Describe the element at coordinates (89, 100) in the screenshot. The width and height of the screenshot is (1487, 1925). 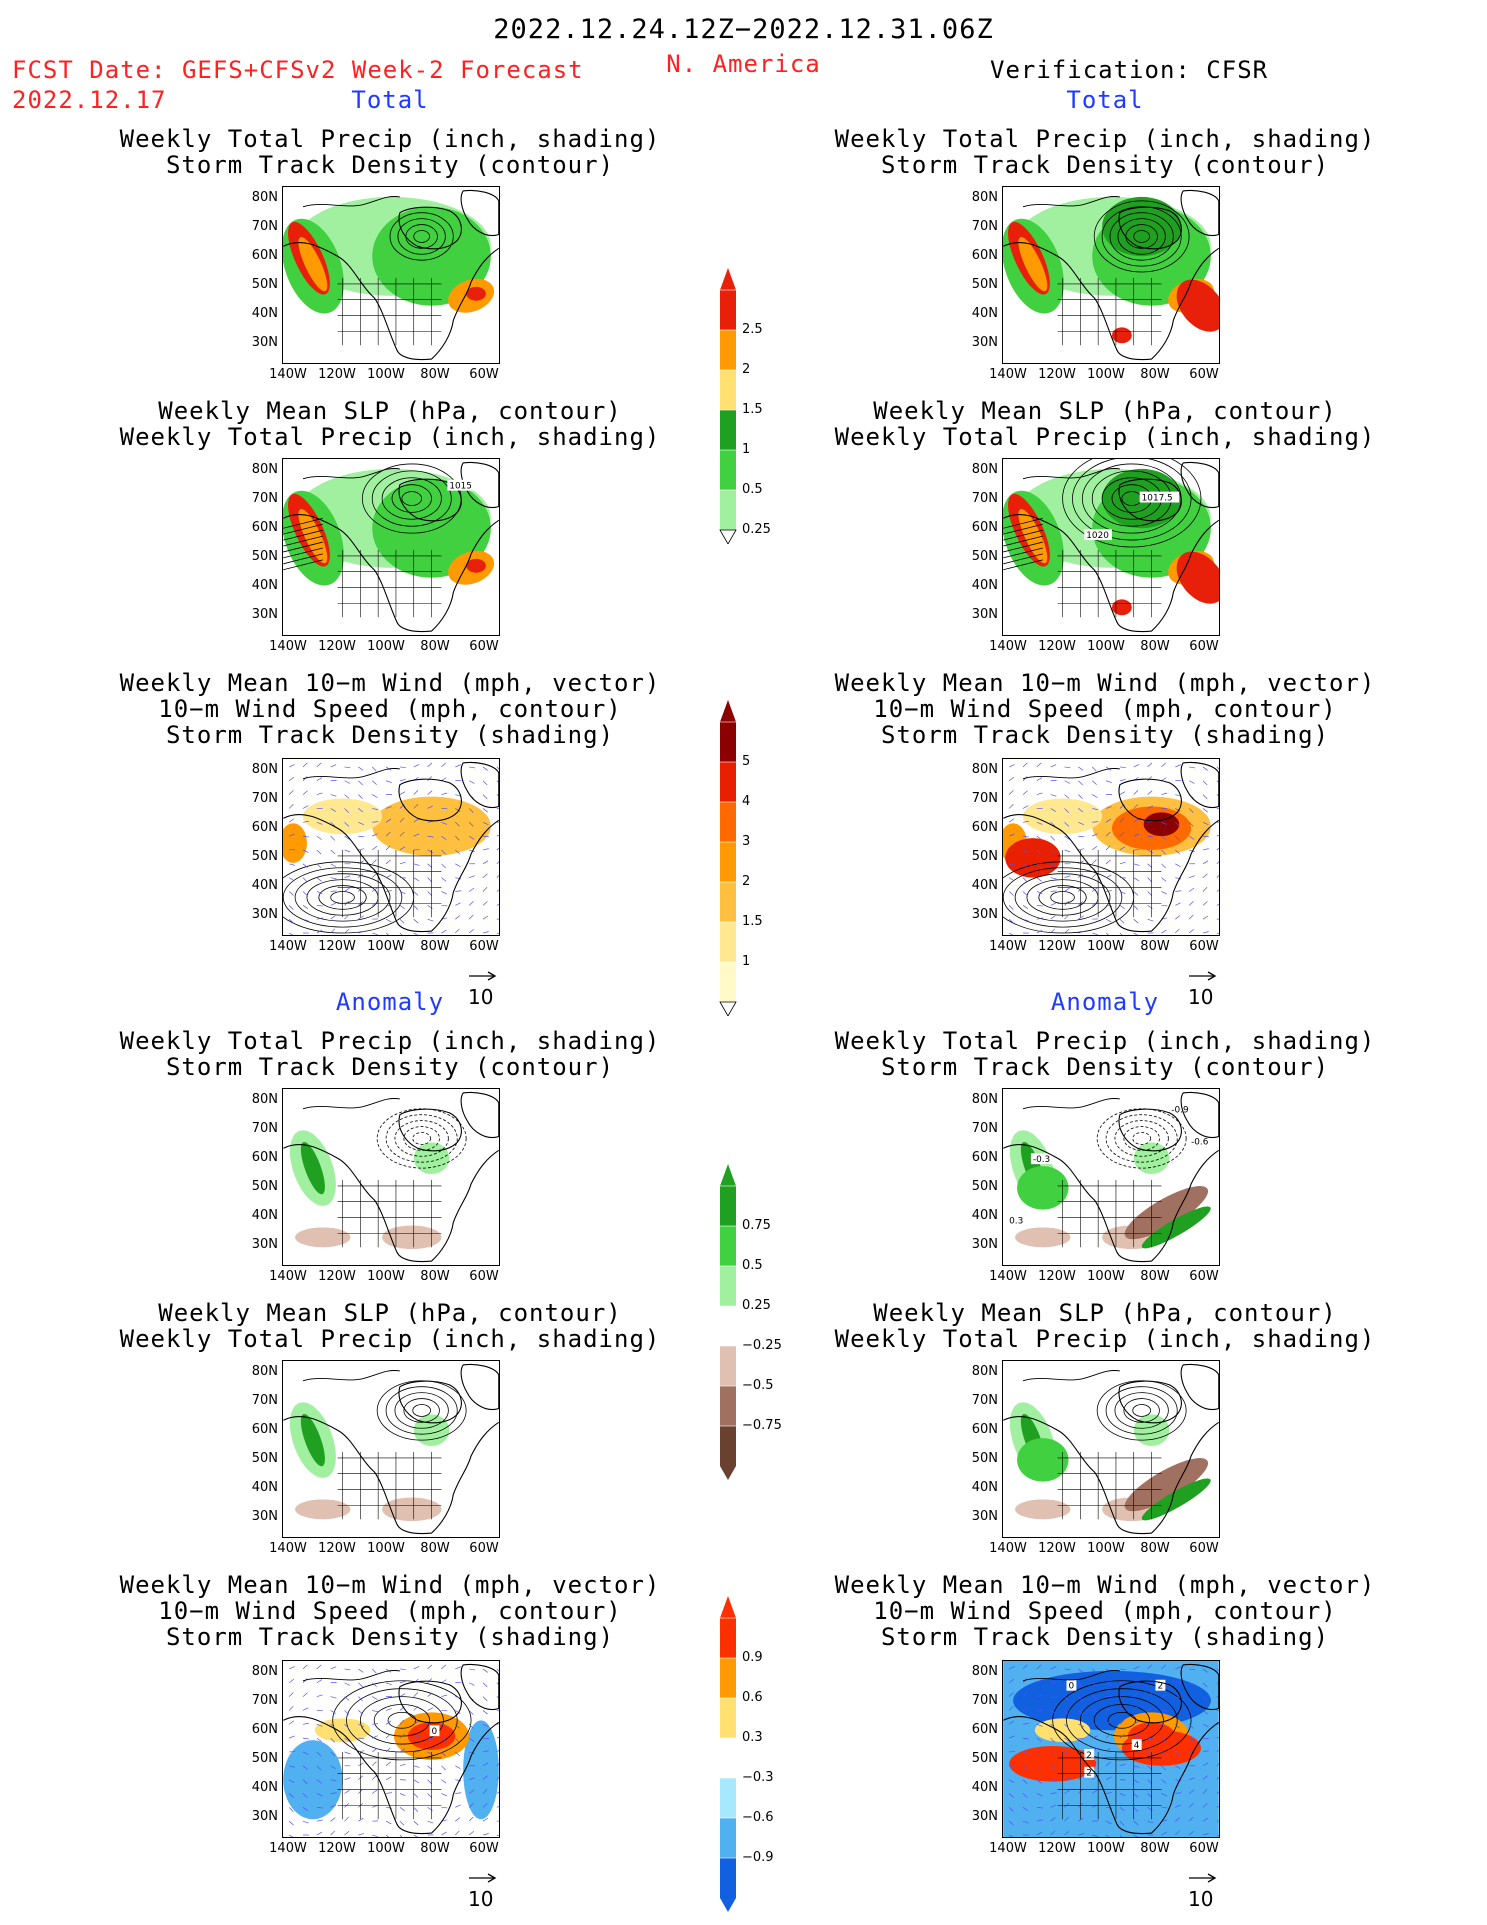
I see `fcst-date: 2022.12.17` at that location.